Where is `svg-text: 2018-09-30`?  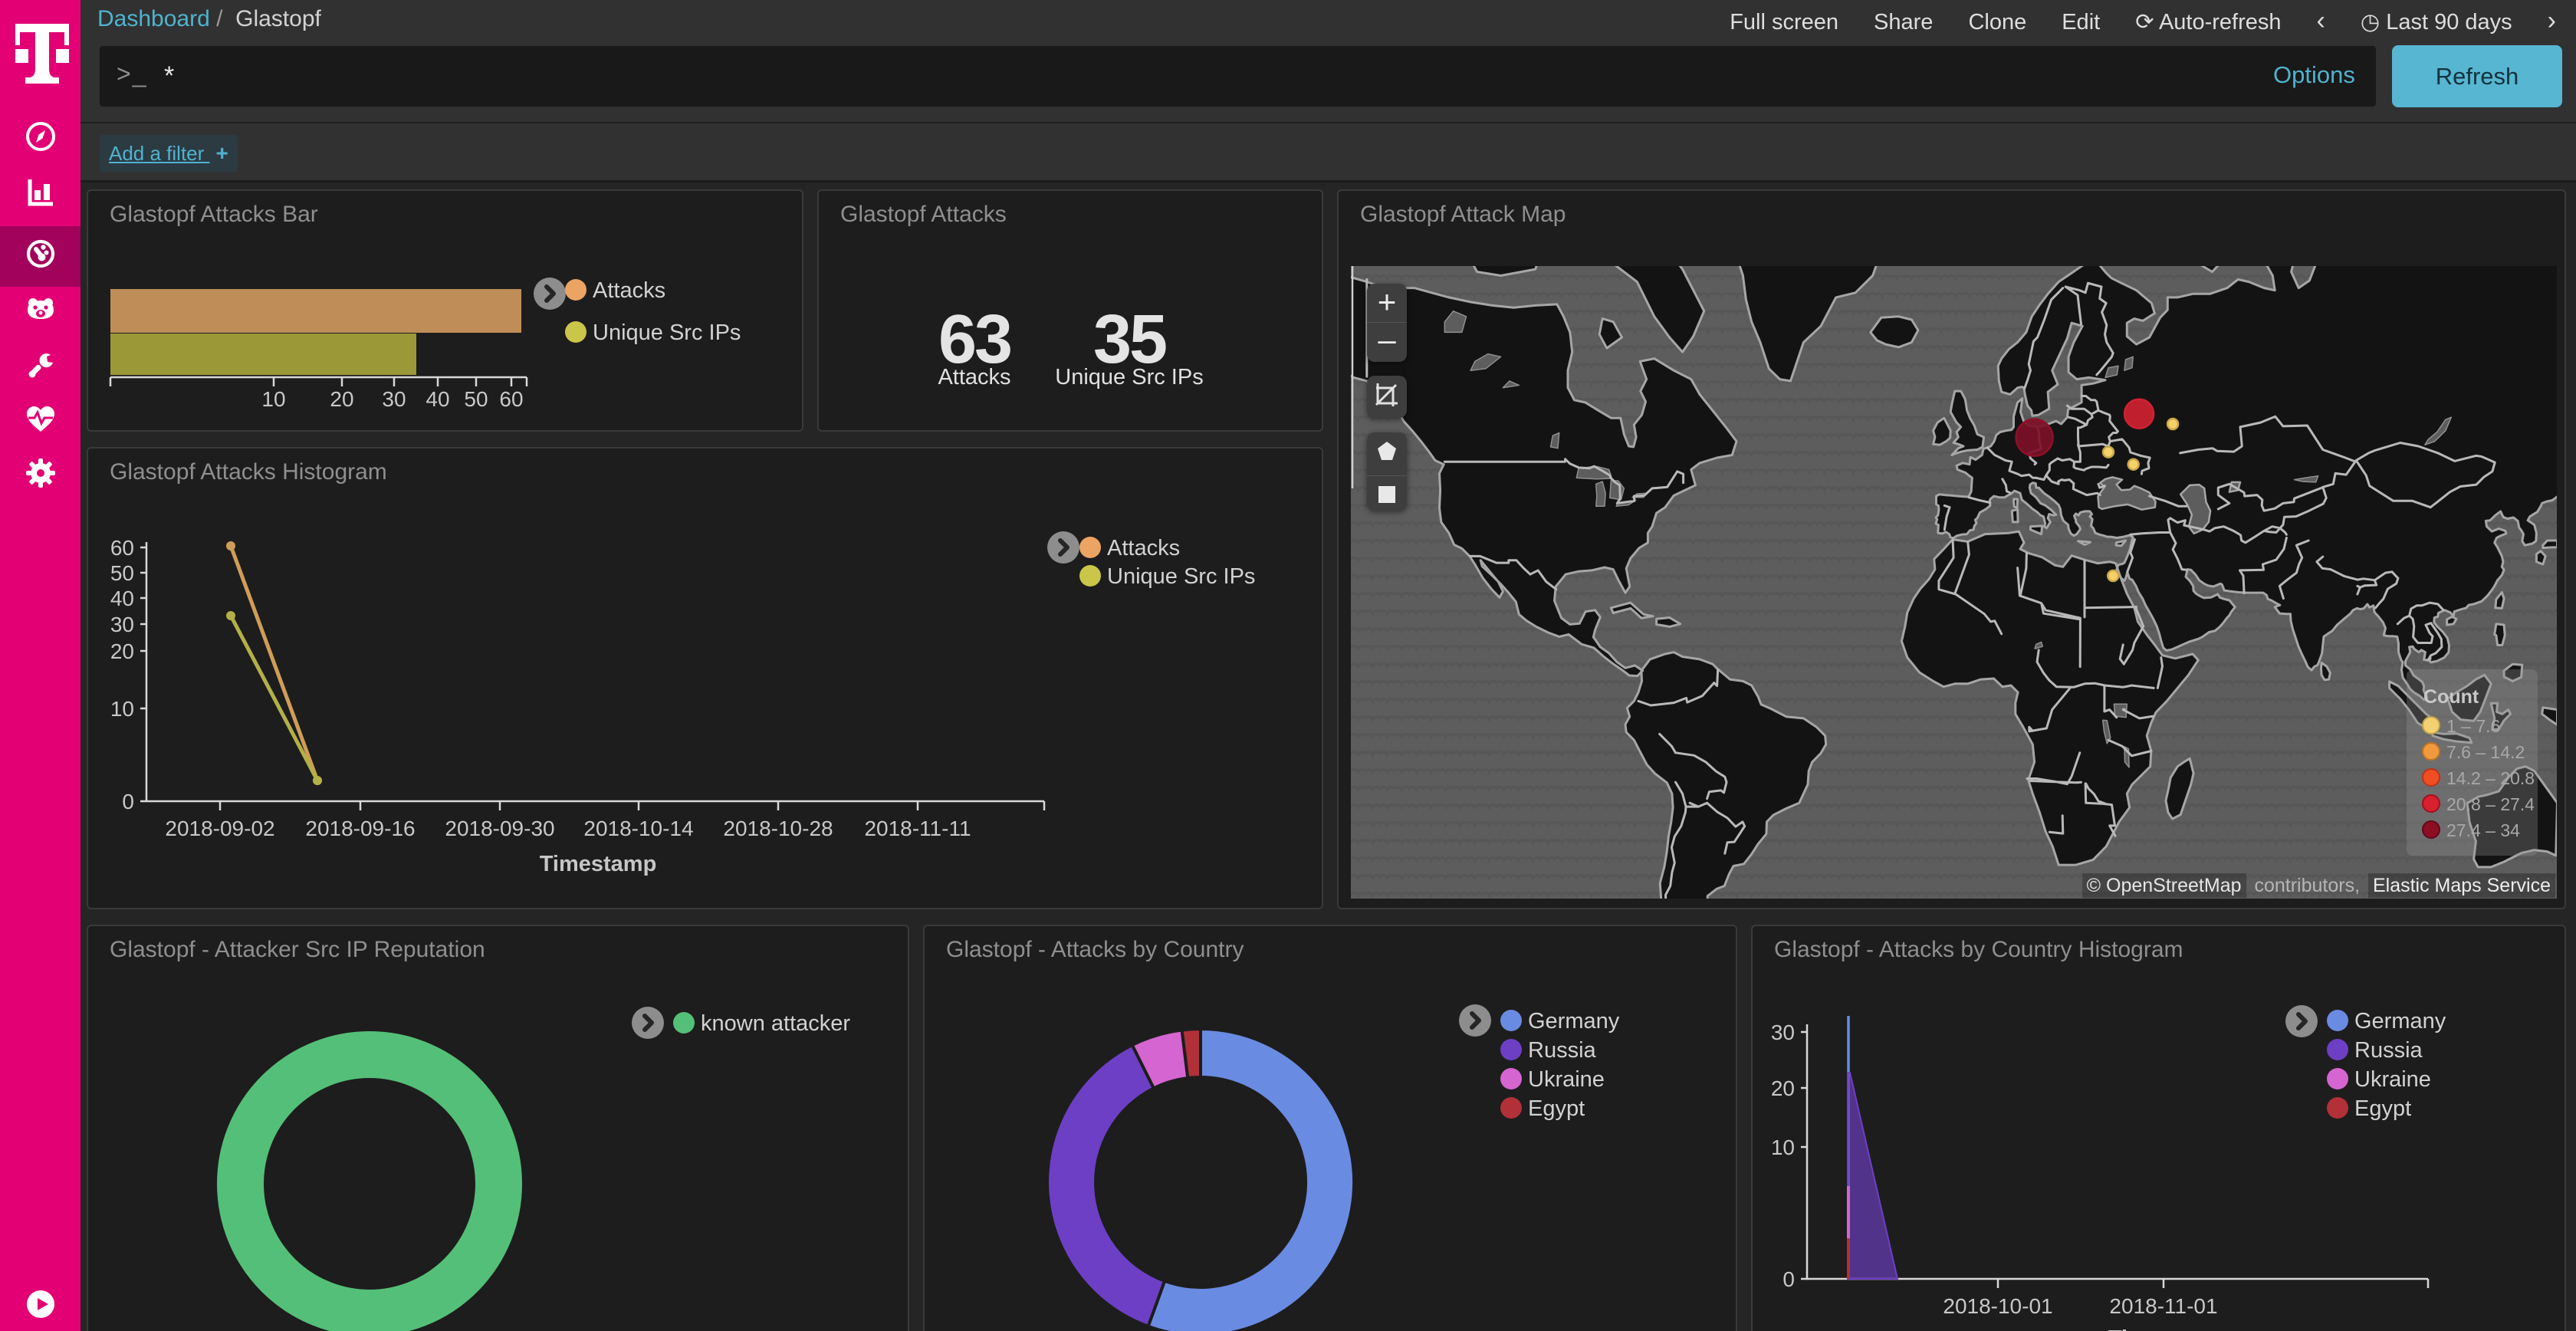
svg-text: 2018-09-30 is located at coordinates (499, 828).